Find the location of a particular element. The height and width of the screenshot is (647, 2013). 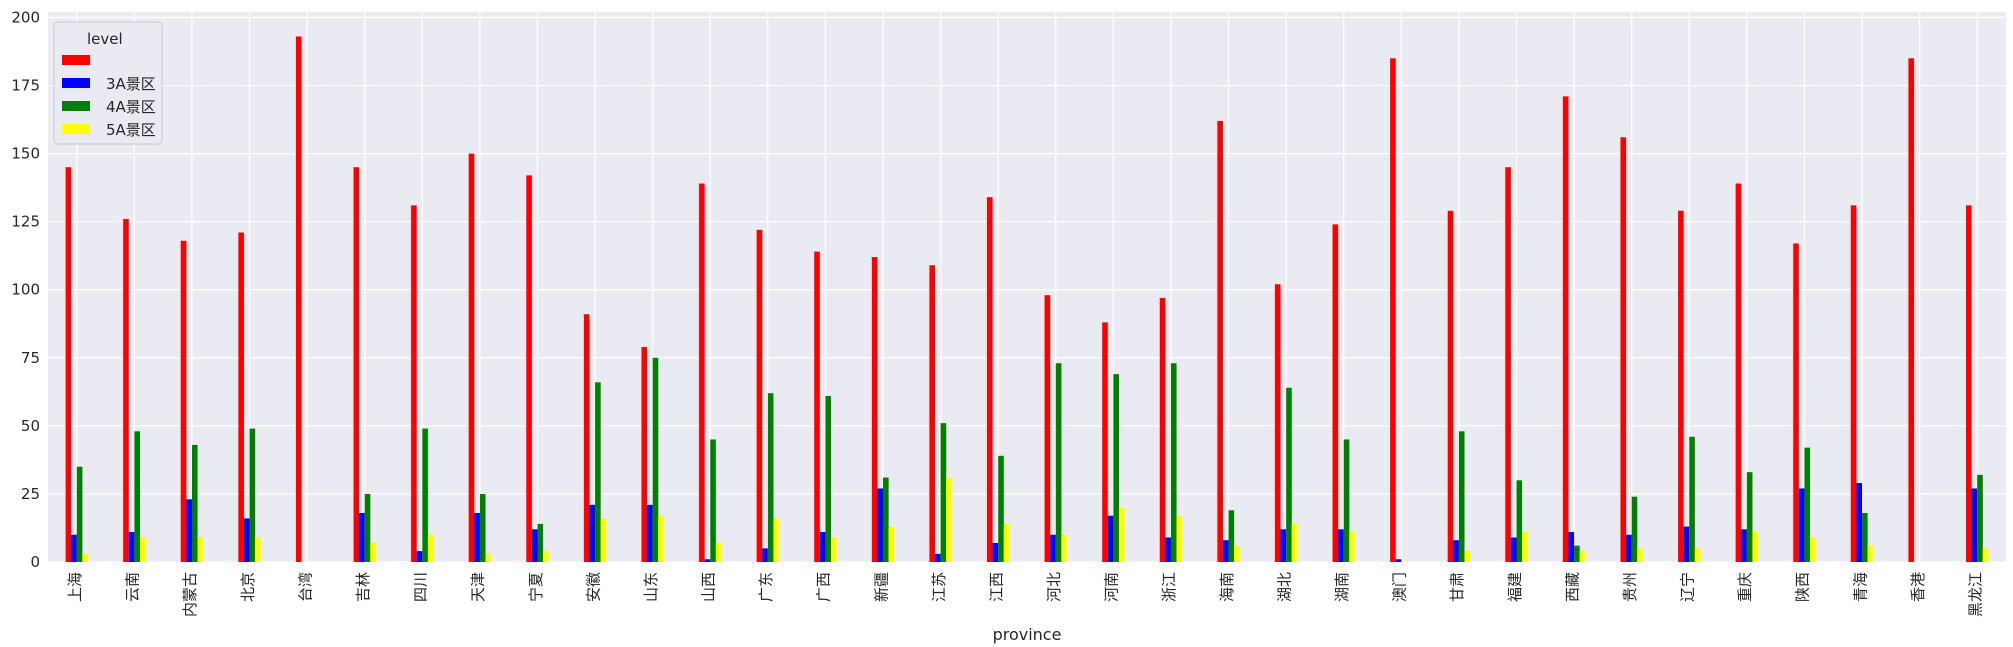

x-tick-label: 江苏 is located at coordinates (939, 587).